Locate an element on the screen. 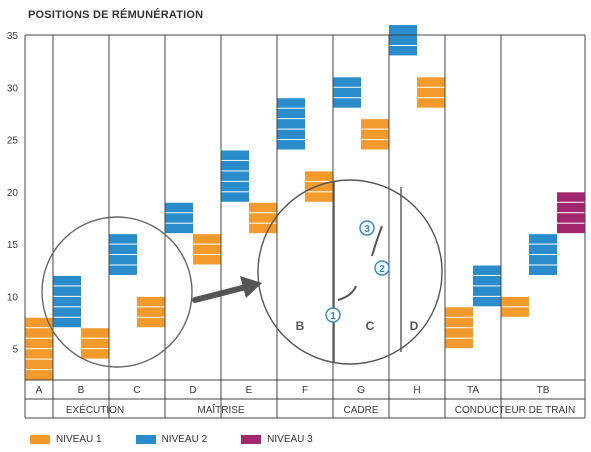 The width and height of the screenshot is (591, 452). x-tick-label: TB is located at coordinates (543, 390).